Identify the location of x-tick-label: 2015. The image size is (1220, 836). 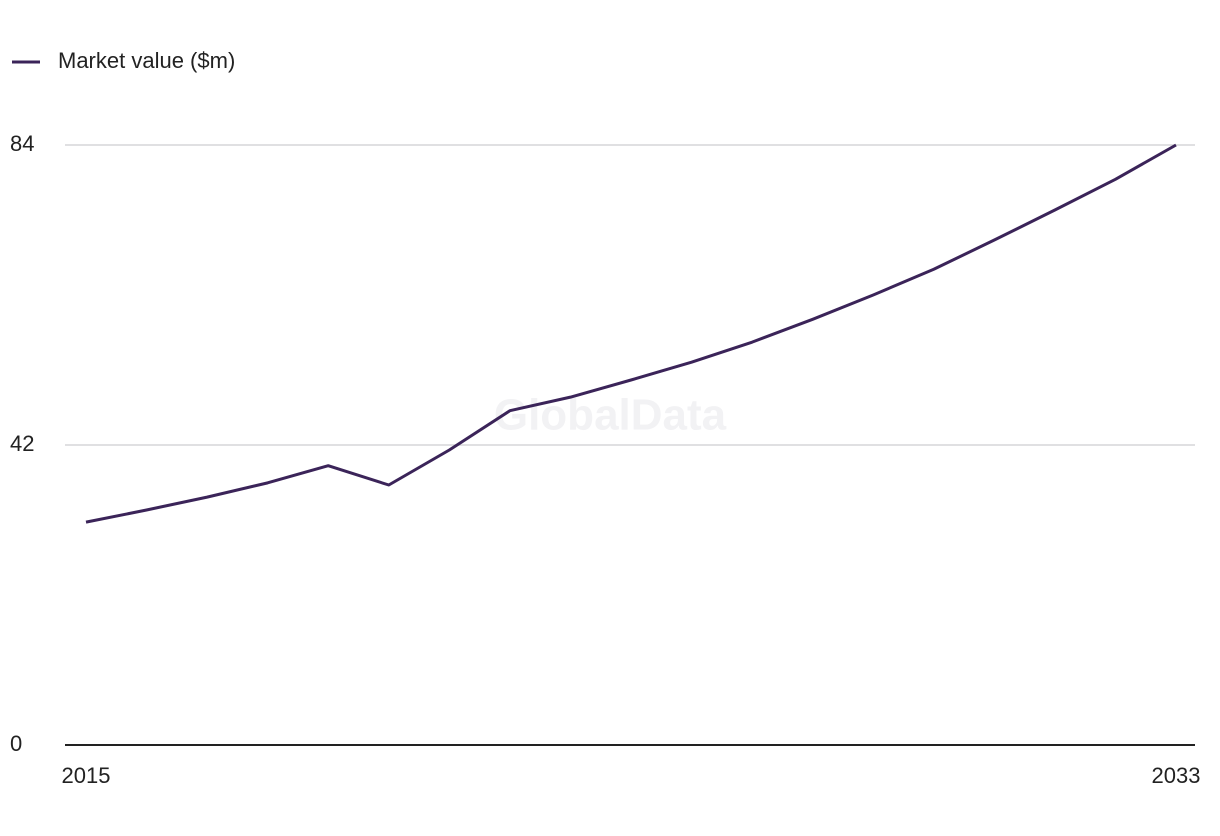
(86, 775).